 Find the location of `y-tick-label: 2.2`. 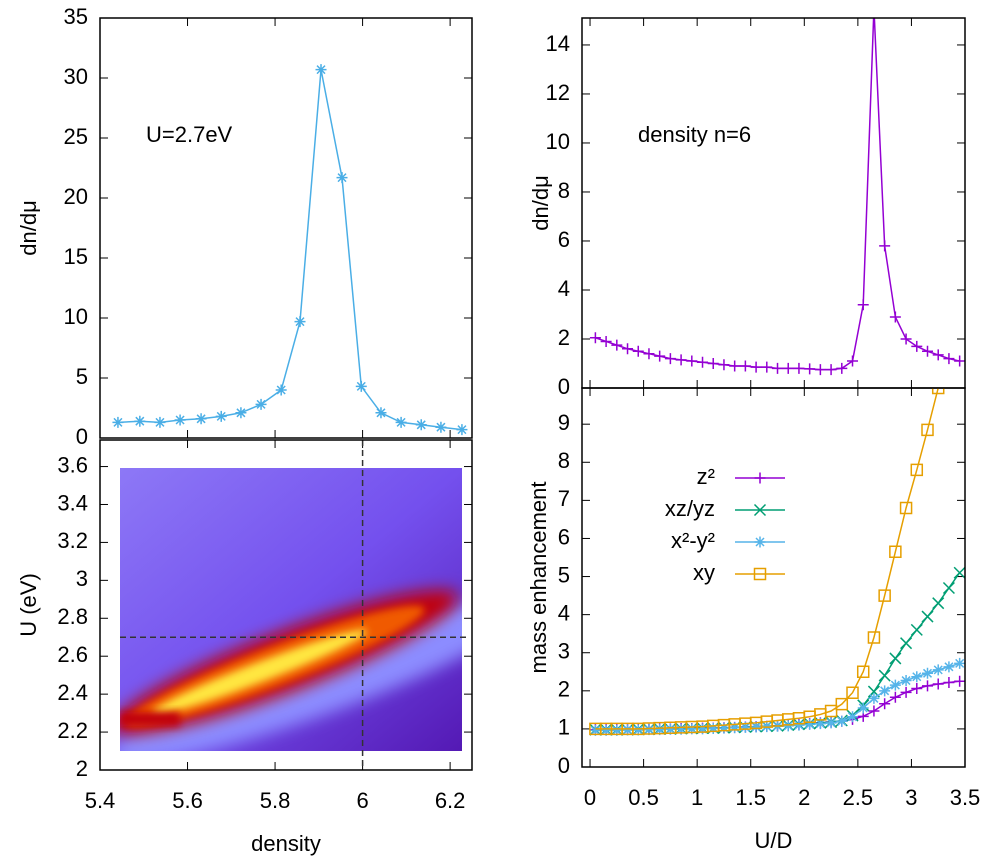

y-tick-label: 2.2 is located at coordinates (72, 730).